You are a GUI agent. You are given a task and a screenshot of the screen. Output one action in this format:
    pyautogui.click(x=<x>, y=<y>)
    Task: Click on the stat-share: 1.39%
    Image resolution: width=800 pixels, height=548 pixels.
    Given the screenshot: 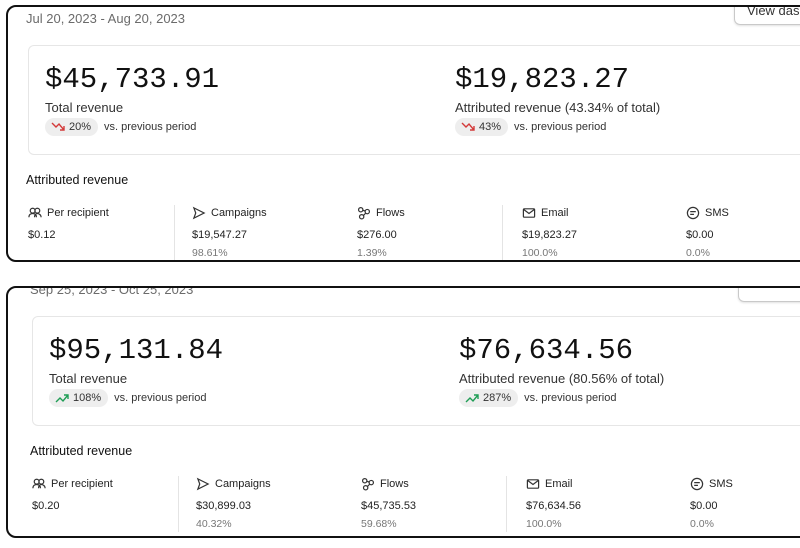 What is the action you would take?
    pyautogui.click(x=372, y=253)
    